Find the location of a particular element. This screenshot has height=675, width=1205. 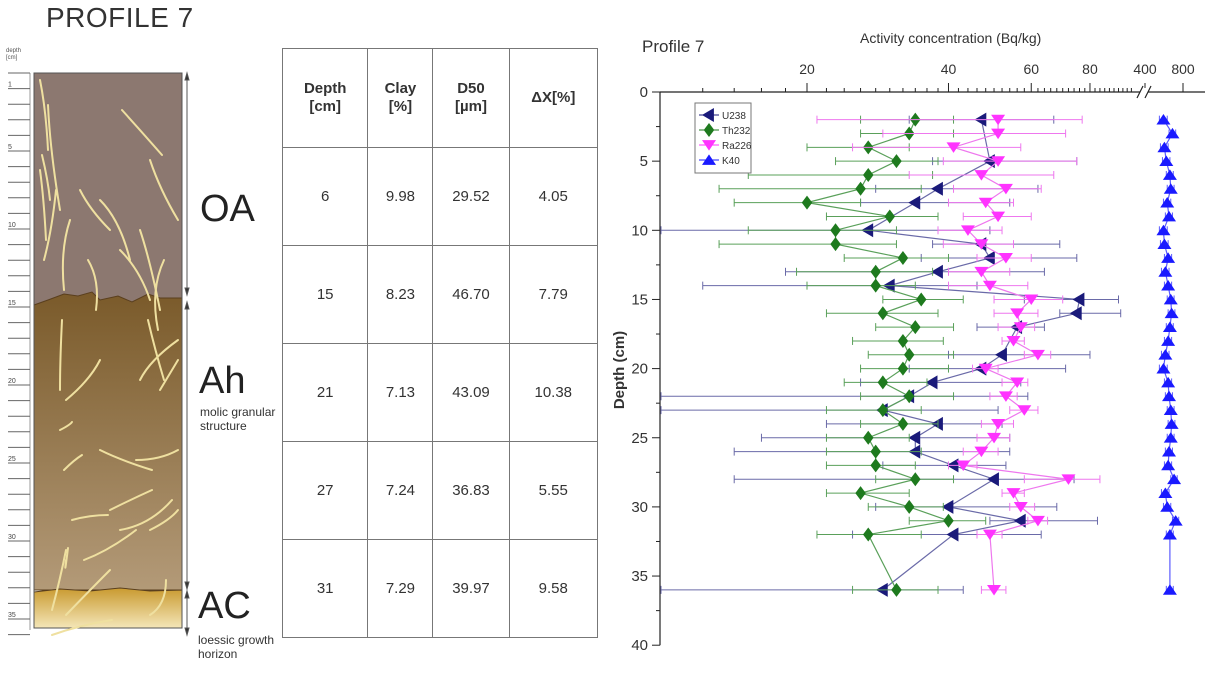

x-tick-label: 400 is located at coordinates (1145, 69).